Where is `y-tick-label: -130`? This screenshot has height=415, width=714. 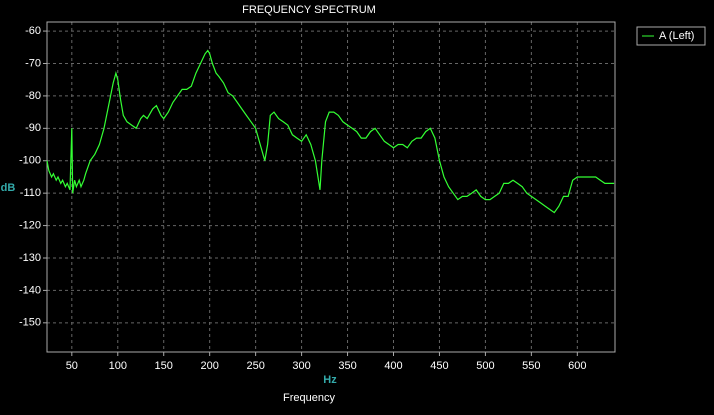 y-tick-label: -130 is located at coordinates (30, 258).